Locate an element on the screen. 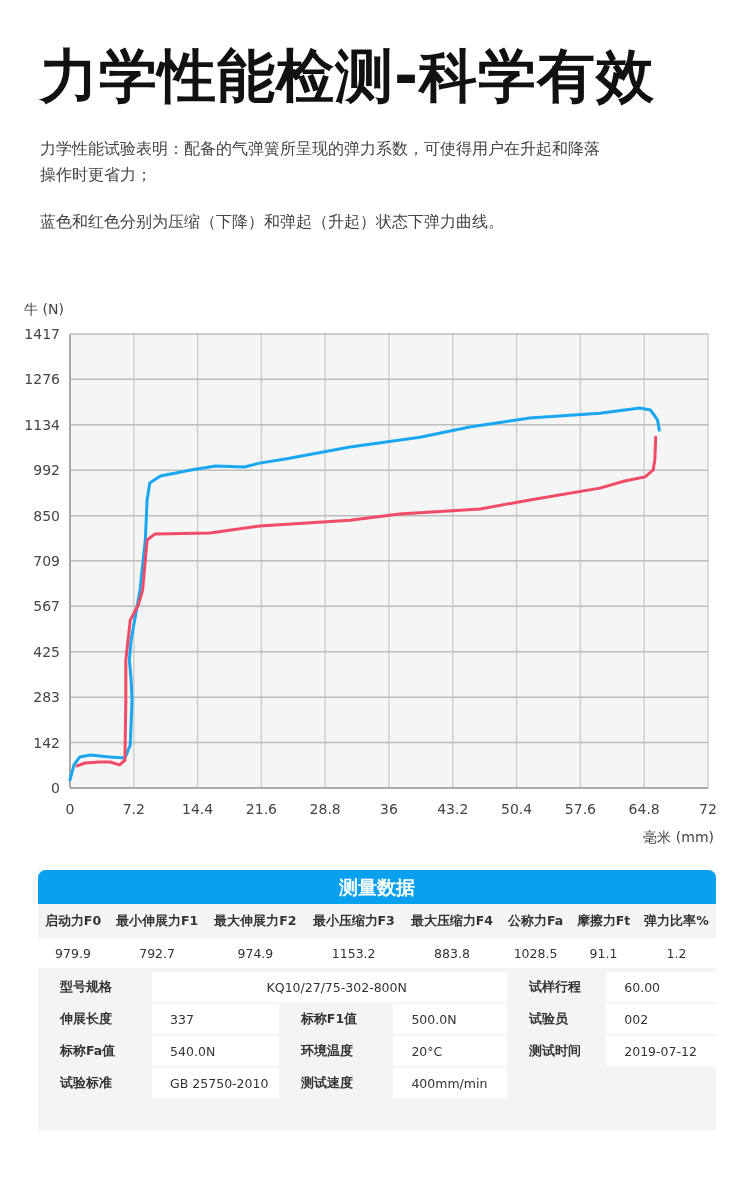 The height and width of the screenshot is (1196, 750). text: 979.9 is located at coordinates (73, 953).